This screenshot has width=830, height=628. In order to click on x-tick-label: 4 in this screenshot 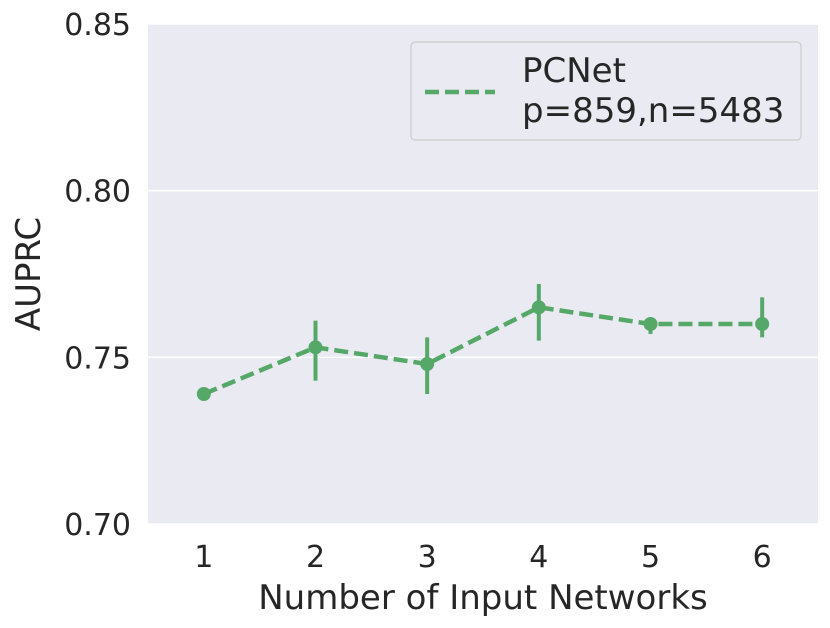, I will do `click(538, 557)`.